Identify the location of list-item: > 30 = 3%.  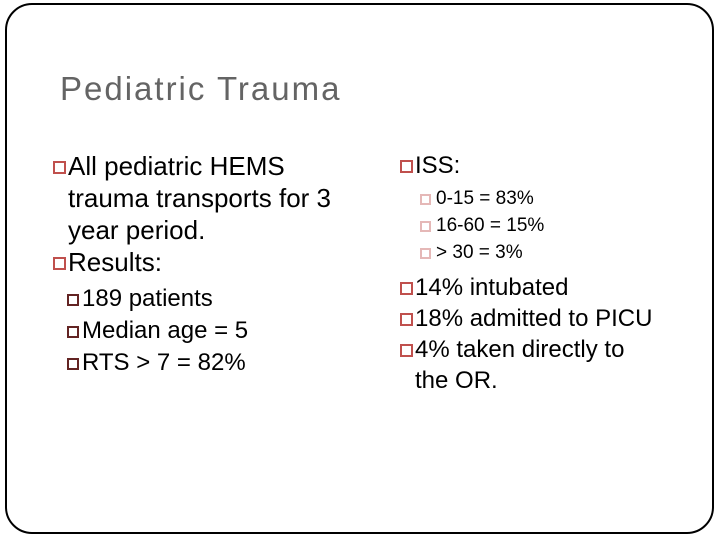
(544, 252).